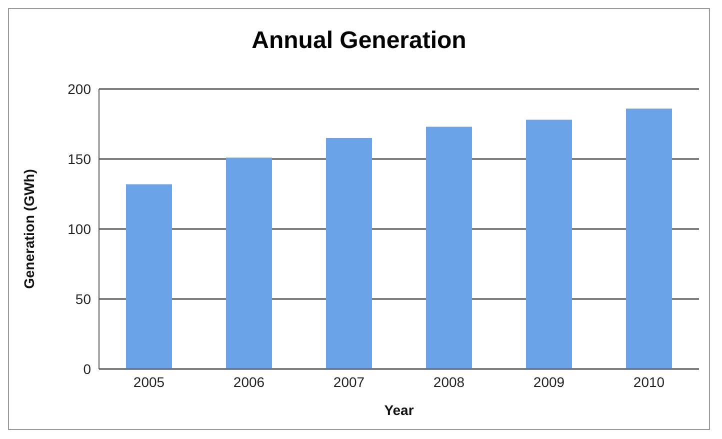  What do you see at coordinates (359, 41) in the screenshot?
I see `chart-title: Annual Generation` at bounding box center [359, 41].